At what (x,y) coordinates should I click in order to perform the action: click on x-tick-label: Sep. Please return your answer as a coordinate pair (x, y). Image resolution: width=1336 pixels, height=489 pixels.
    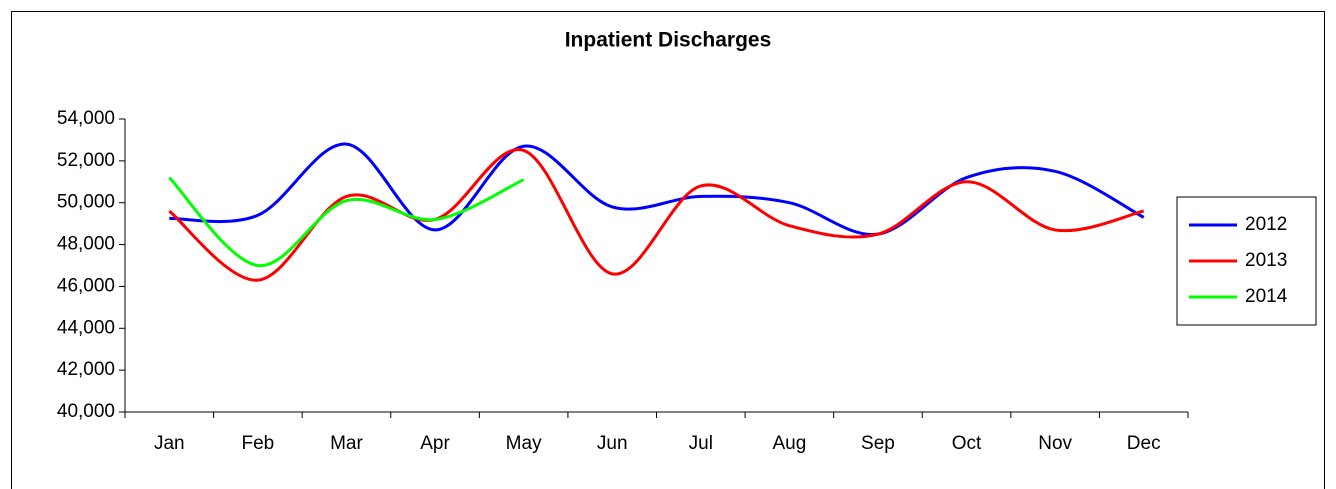
    Looking at the image, I should click on (878, 443).